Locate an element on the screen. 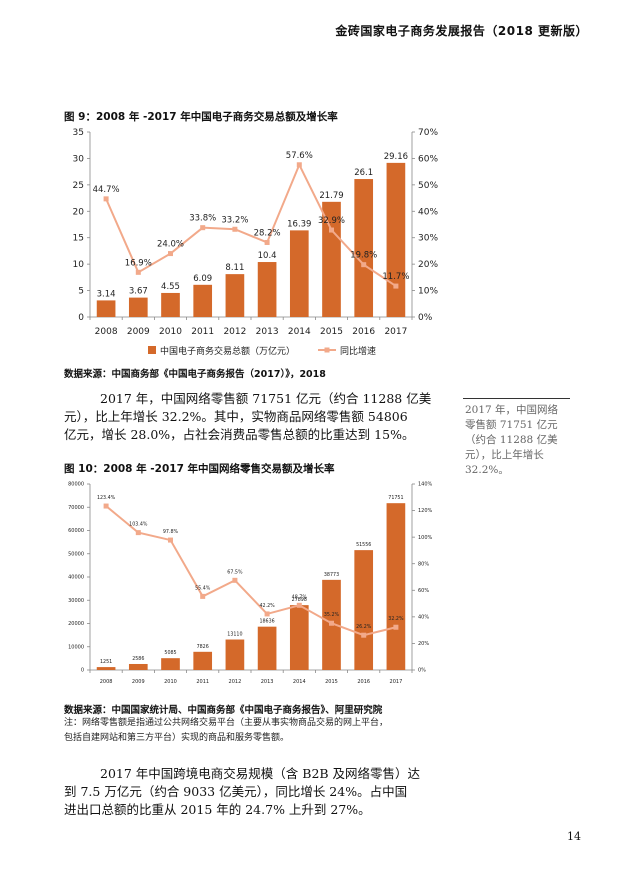 This screenshot has width=620, height=877. growth-value-label: 16.9% is located at coordinates (138, 263).